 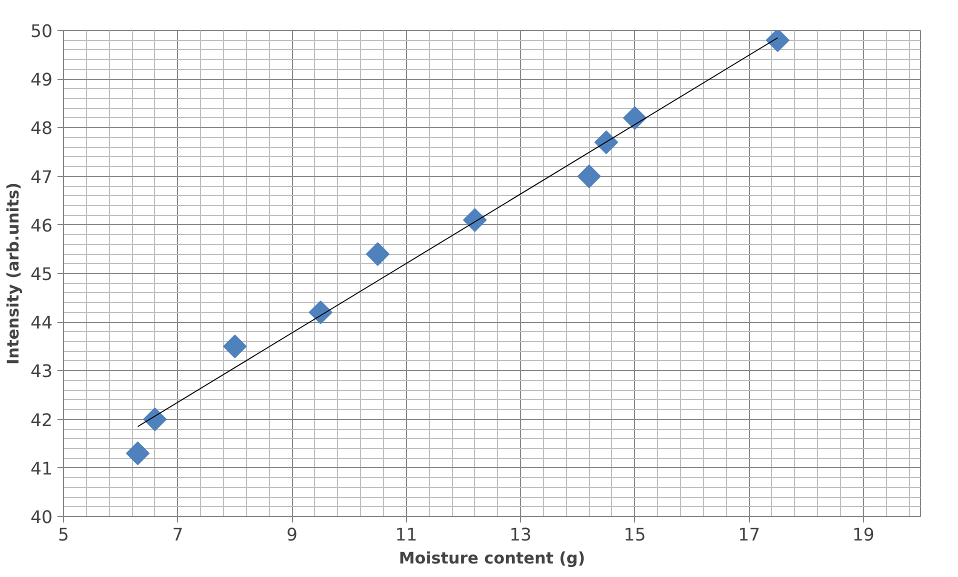 I want to click on y-tick-label: 40, so click(x=41, y=518).